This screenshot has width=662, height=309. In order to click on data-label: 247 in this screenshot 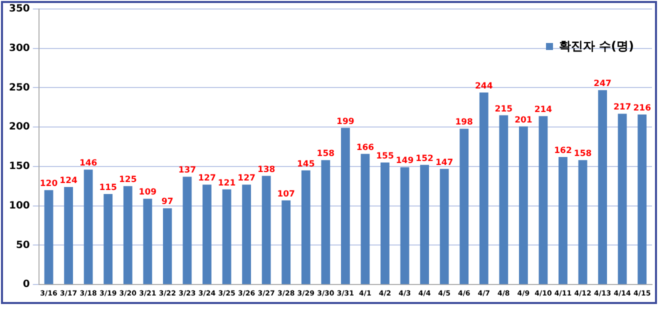, I will do `click(603, 84)`.